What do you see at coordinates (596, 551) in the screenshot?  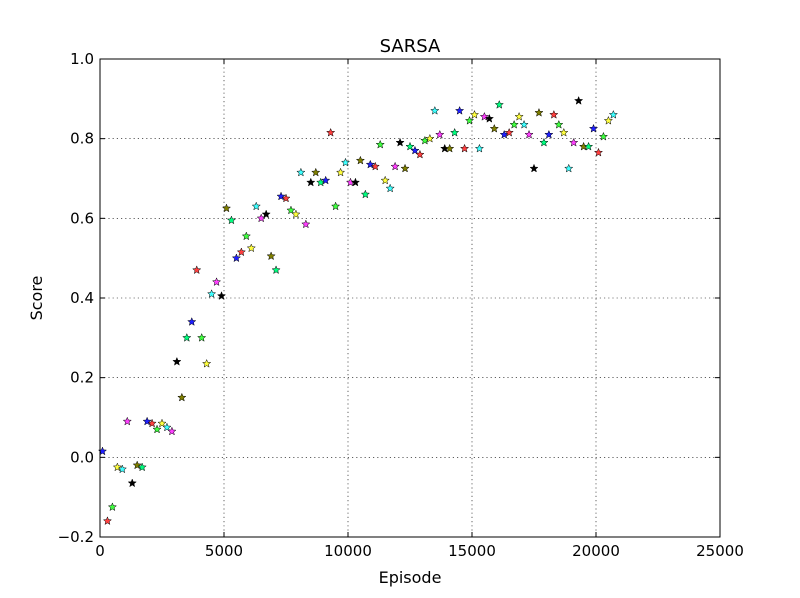 I see `x-tick-label: 20000` at bounding box center [596, 551].